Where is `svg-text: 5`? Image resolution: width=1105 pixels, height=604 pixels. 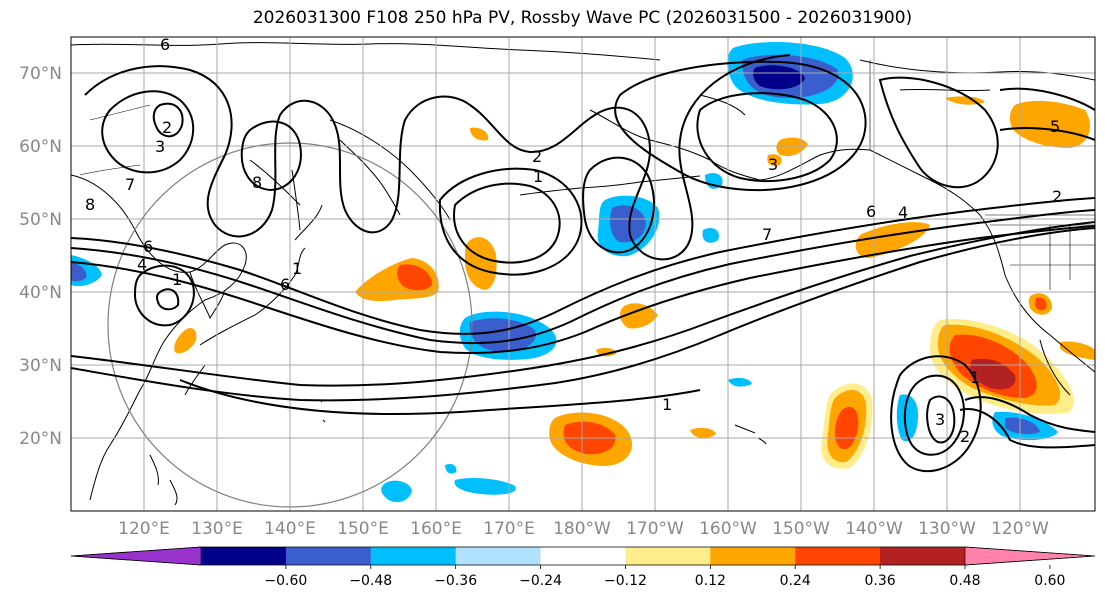
svg-text: 5 is located at coordinates (1055, 126).